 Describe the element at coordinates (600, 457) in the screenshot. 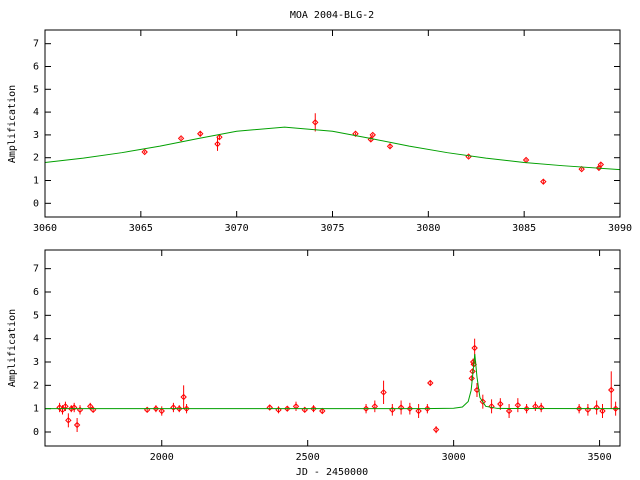

I see `x-tick-label: 3500` at that location.